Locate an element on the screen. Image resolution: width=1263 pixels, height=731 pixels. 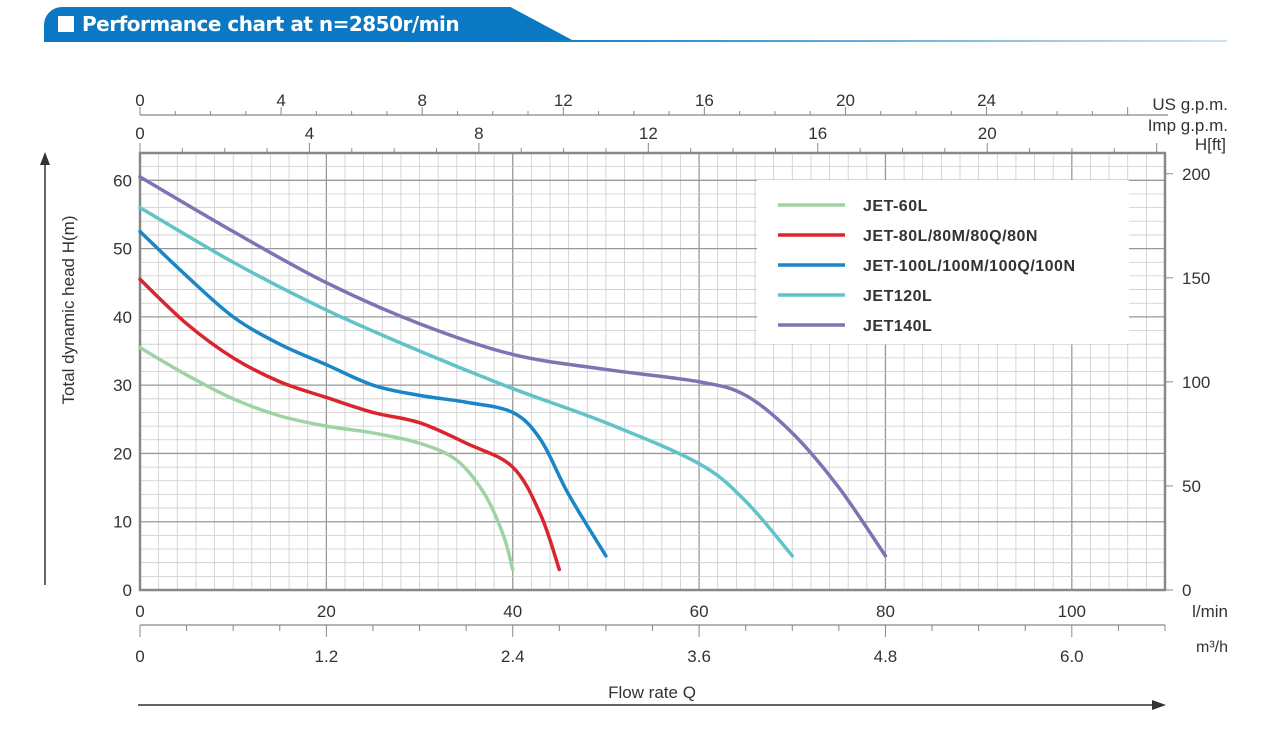
m3h-tick-label: 4.8 is located at coordinates (886, 656).